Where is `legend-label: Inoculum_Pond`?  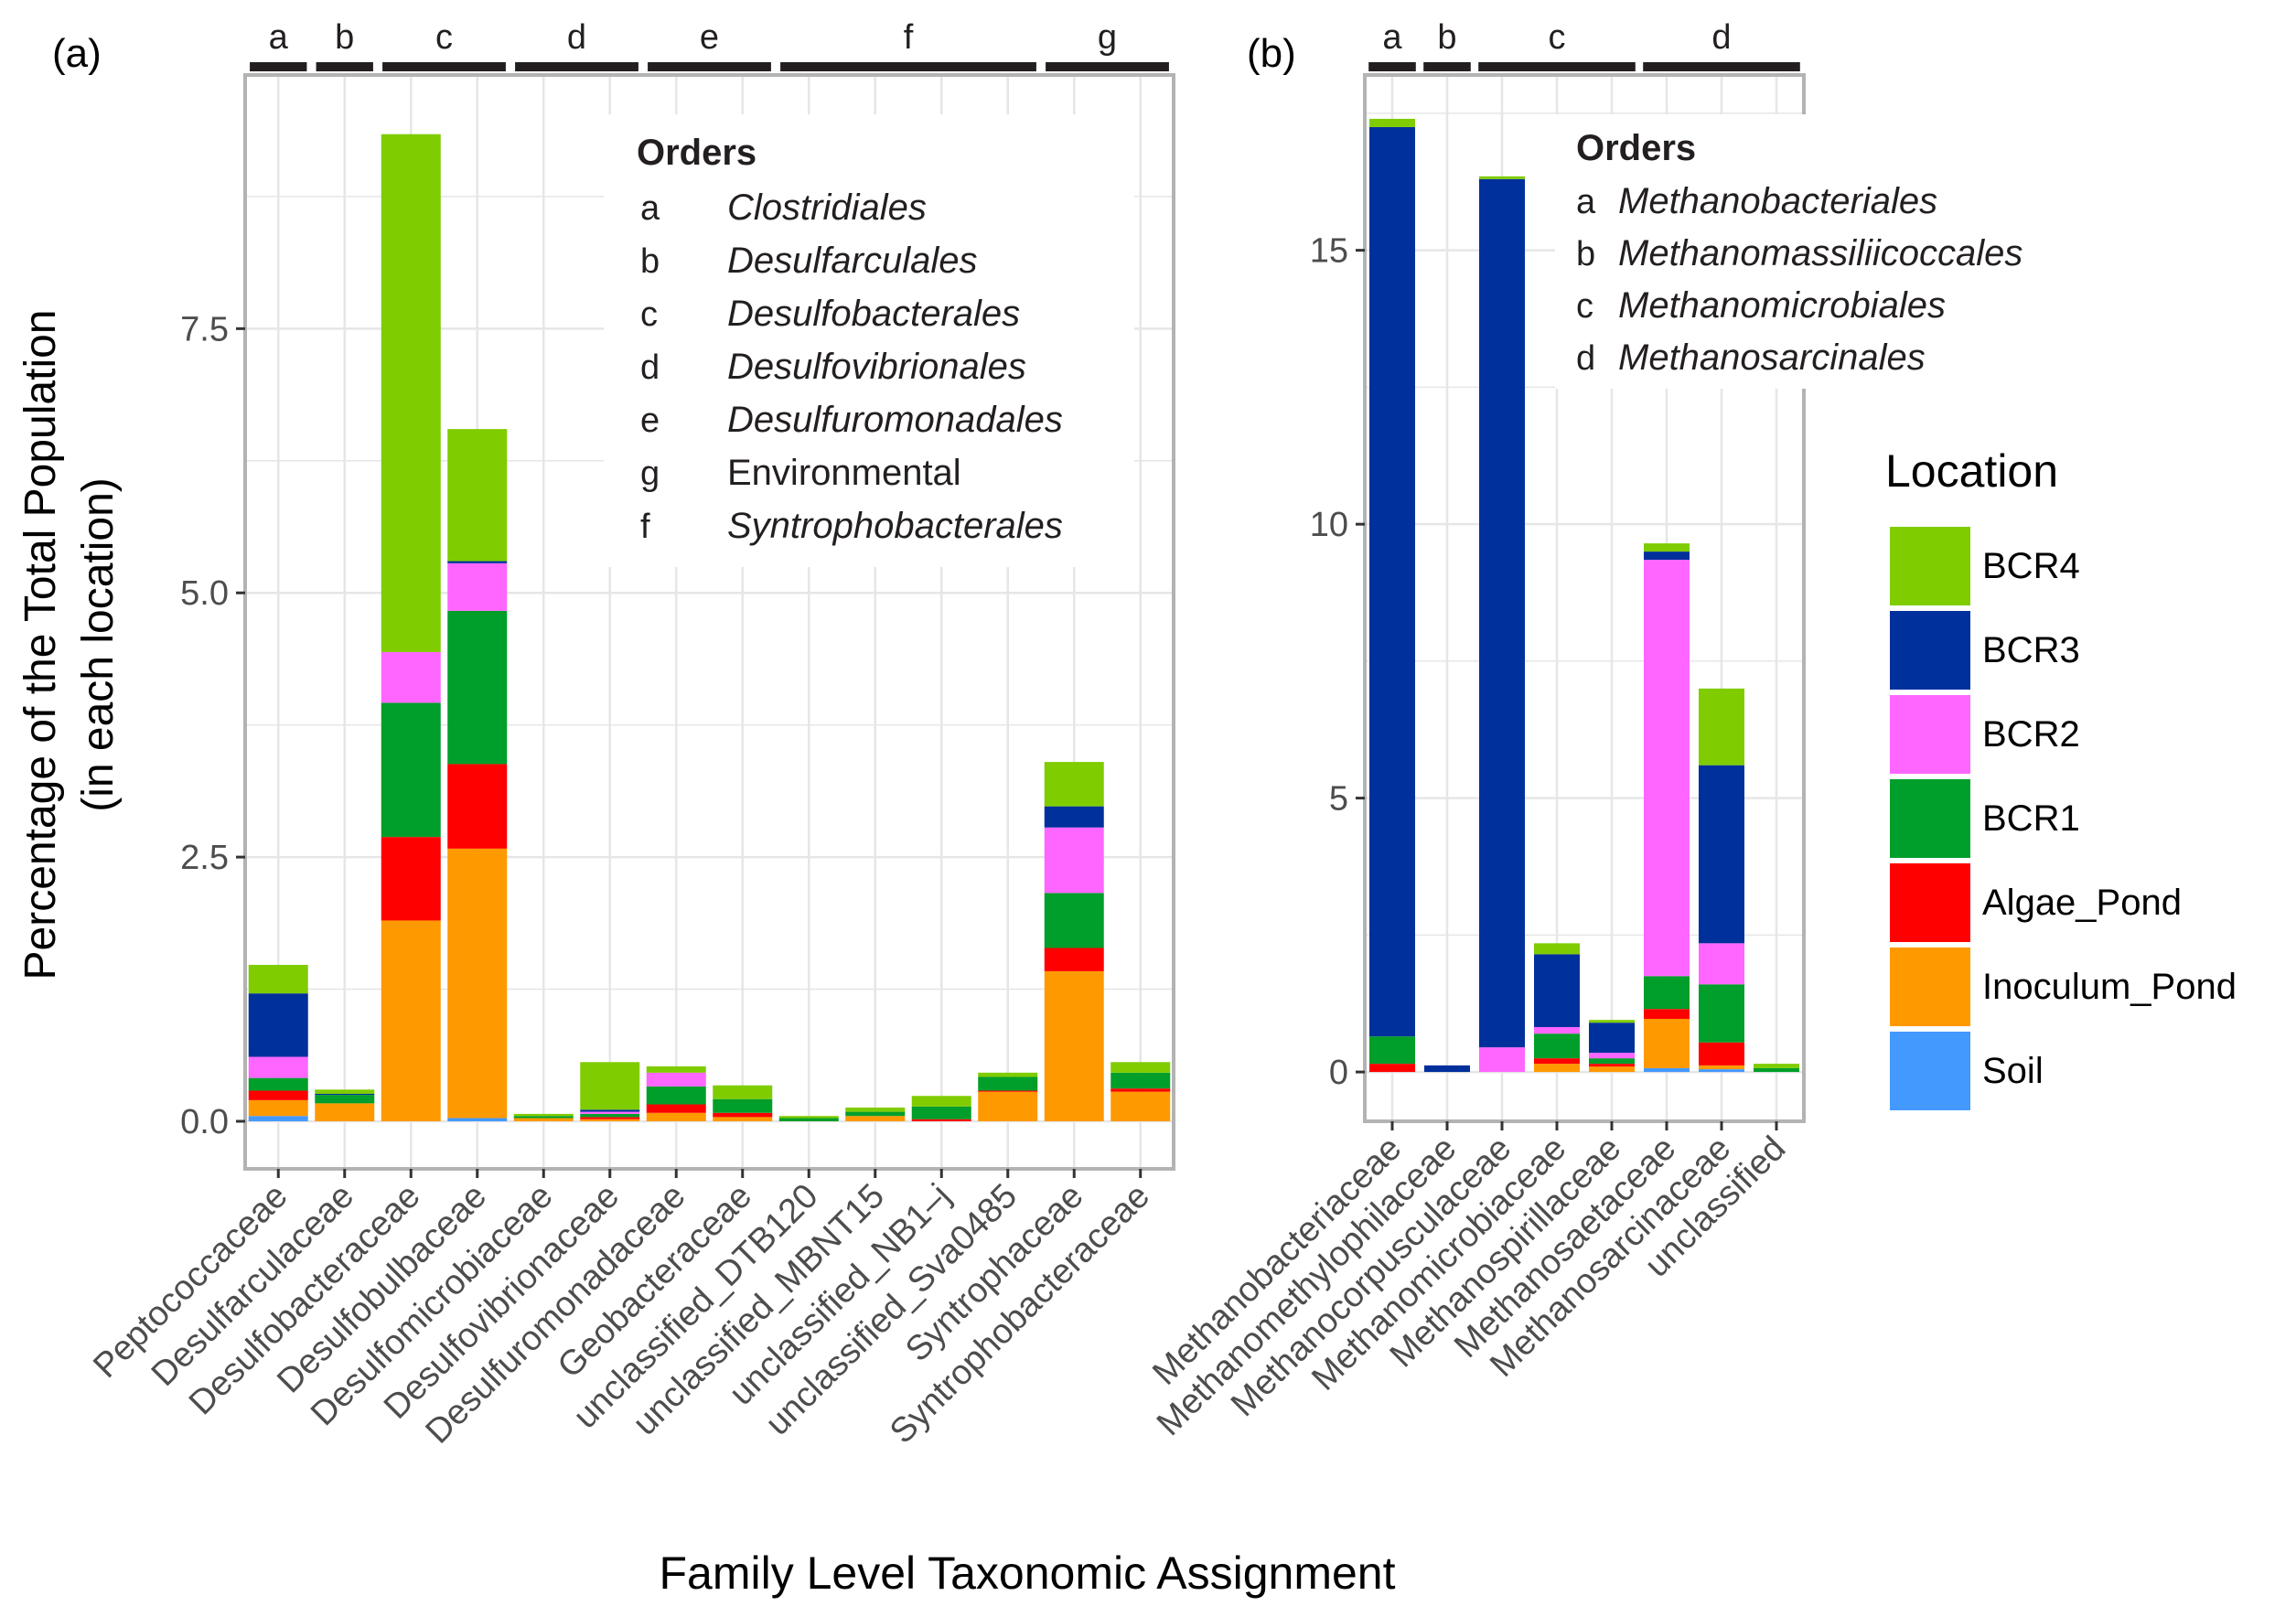 legend-label: Inoculum_Pond is located at coordinates (2109, 987).